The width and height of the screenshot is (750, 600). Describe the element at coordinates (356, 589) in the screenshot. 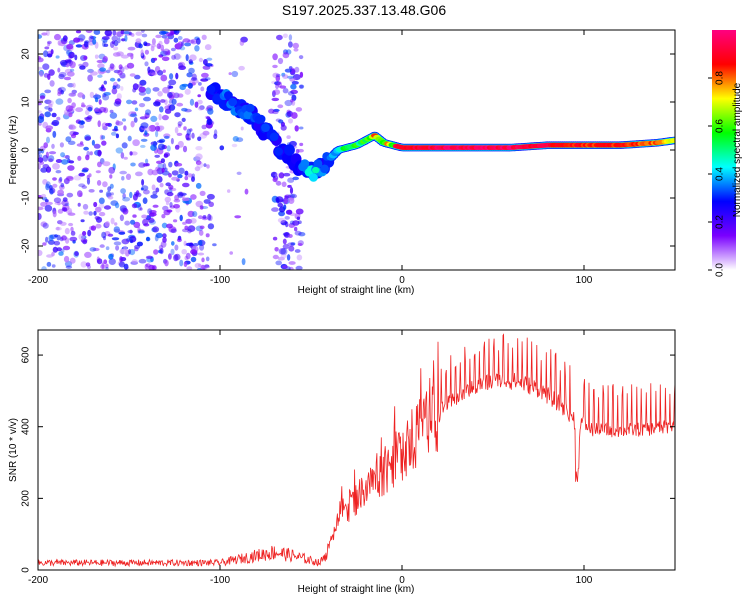

I see `snr-xlabel: Height of straight line (km)` at that location.